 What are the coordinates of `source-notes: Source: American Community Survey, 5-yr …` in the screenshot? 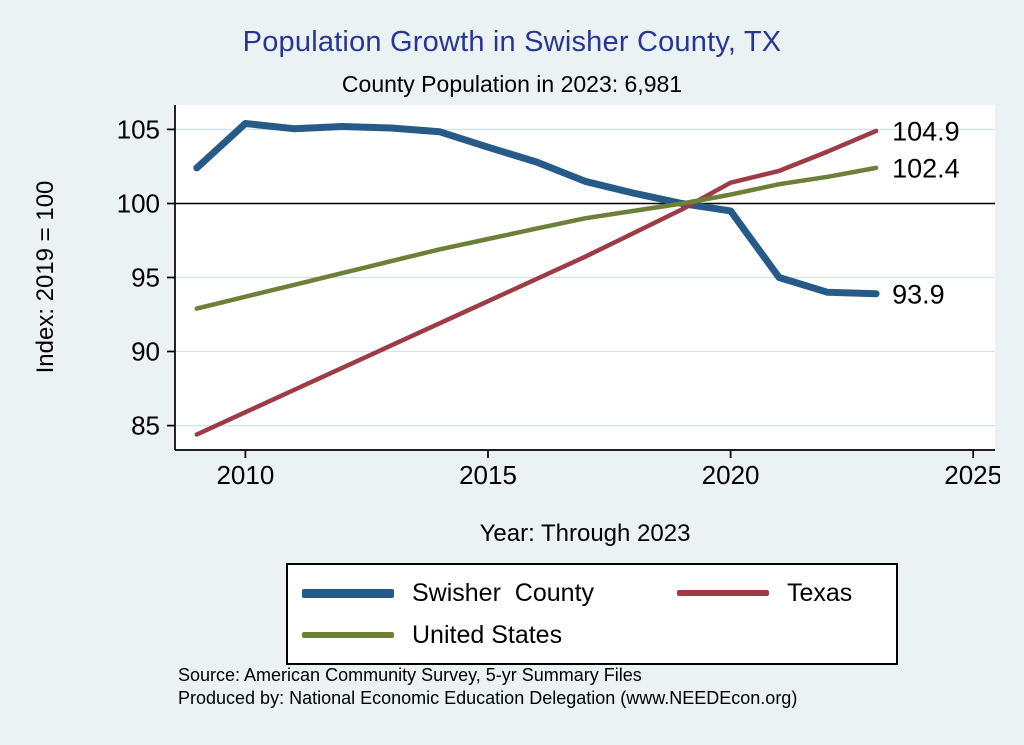 It's located at (487, 687).